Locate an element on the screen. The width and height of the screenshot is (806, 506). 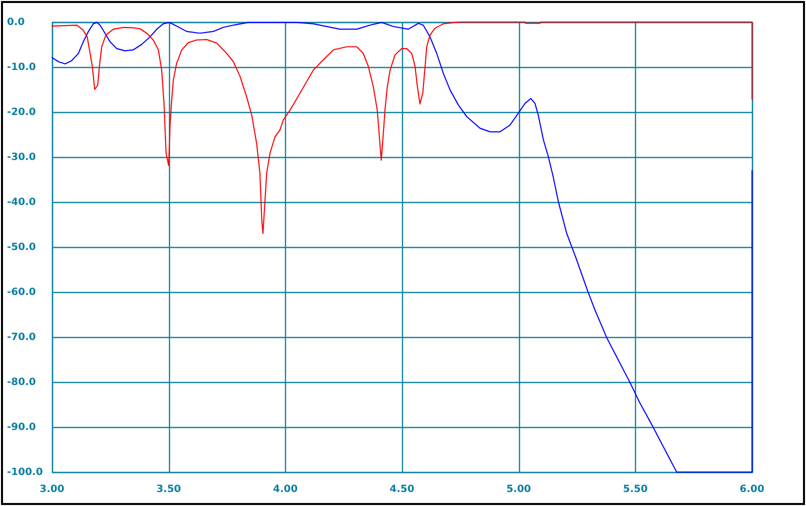
y-tick-label: -20.0 is located at coordinates (21, 112).